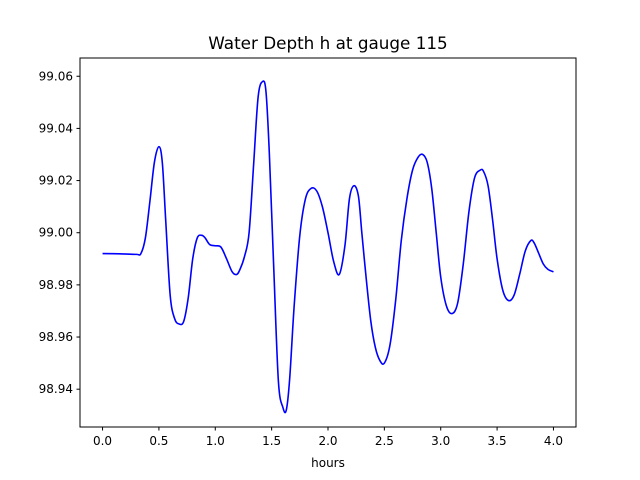  Describe the element at coordinates (158, 441) in the screenshot. I see `x-tick-label: 0.5` at that location.